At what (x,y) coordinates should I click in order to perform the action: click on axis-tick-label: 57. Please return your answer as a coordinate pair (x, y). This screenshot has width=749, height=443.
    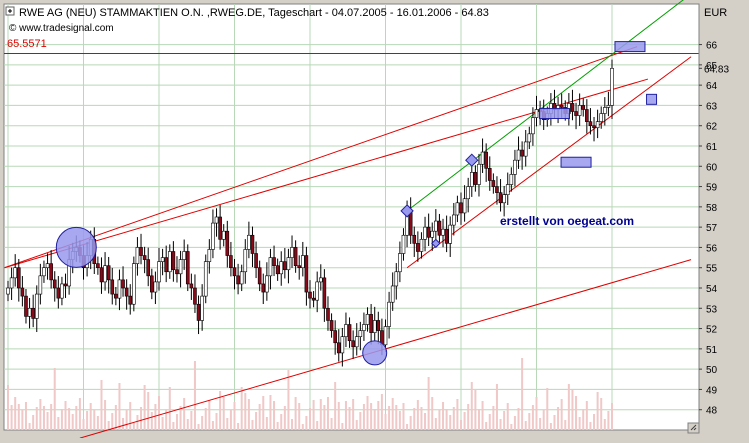
    Looking at the image, I should click on (712, 228).